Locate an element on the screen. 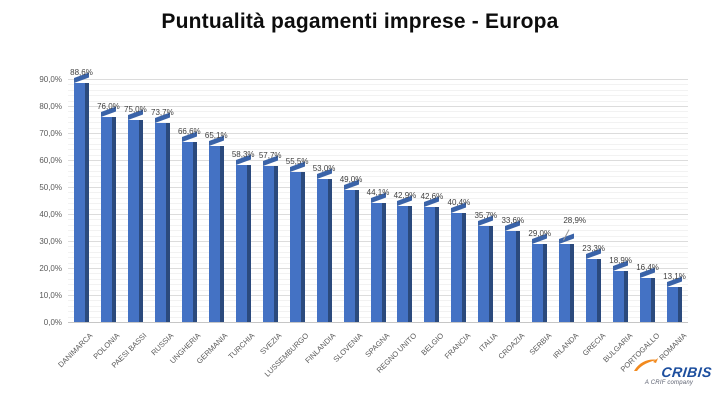 The height and width of the screenshot is (405, 720). bar-value-label: 75,0% is located at coordinates (135, 109).